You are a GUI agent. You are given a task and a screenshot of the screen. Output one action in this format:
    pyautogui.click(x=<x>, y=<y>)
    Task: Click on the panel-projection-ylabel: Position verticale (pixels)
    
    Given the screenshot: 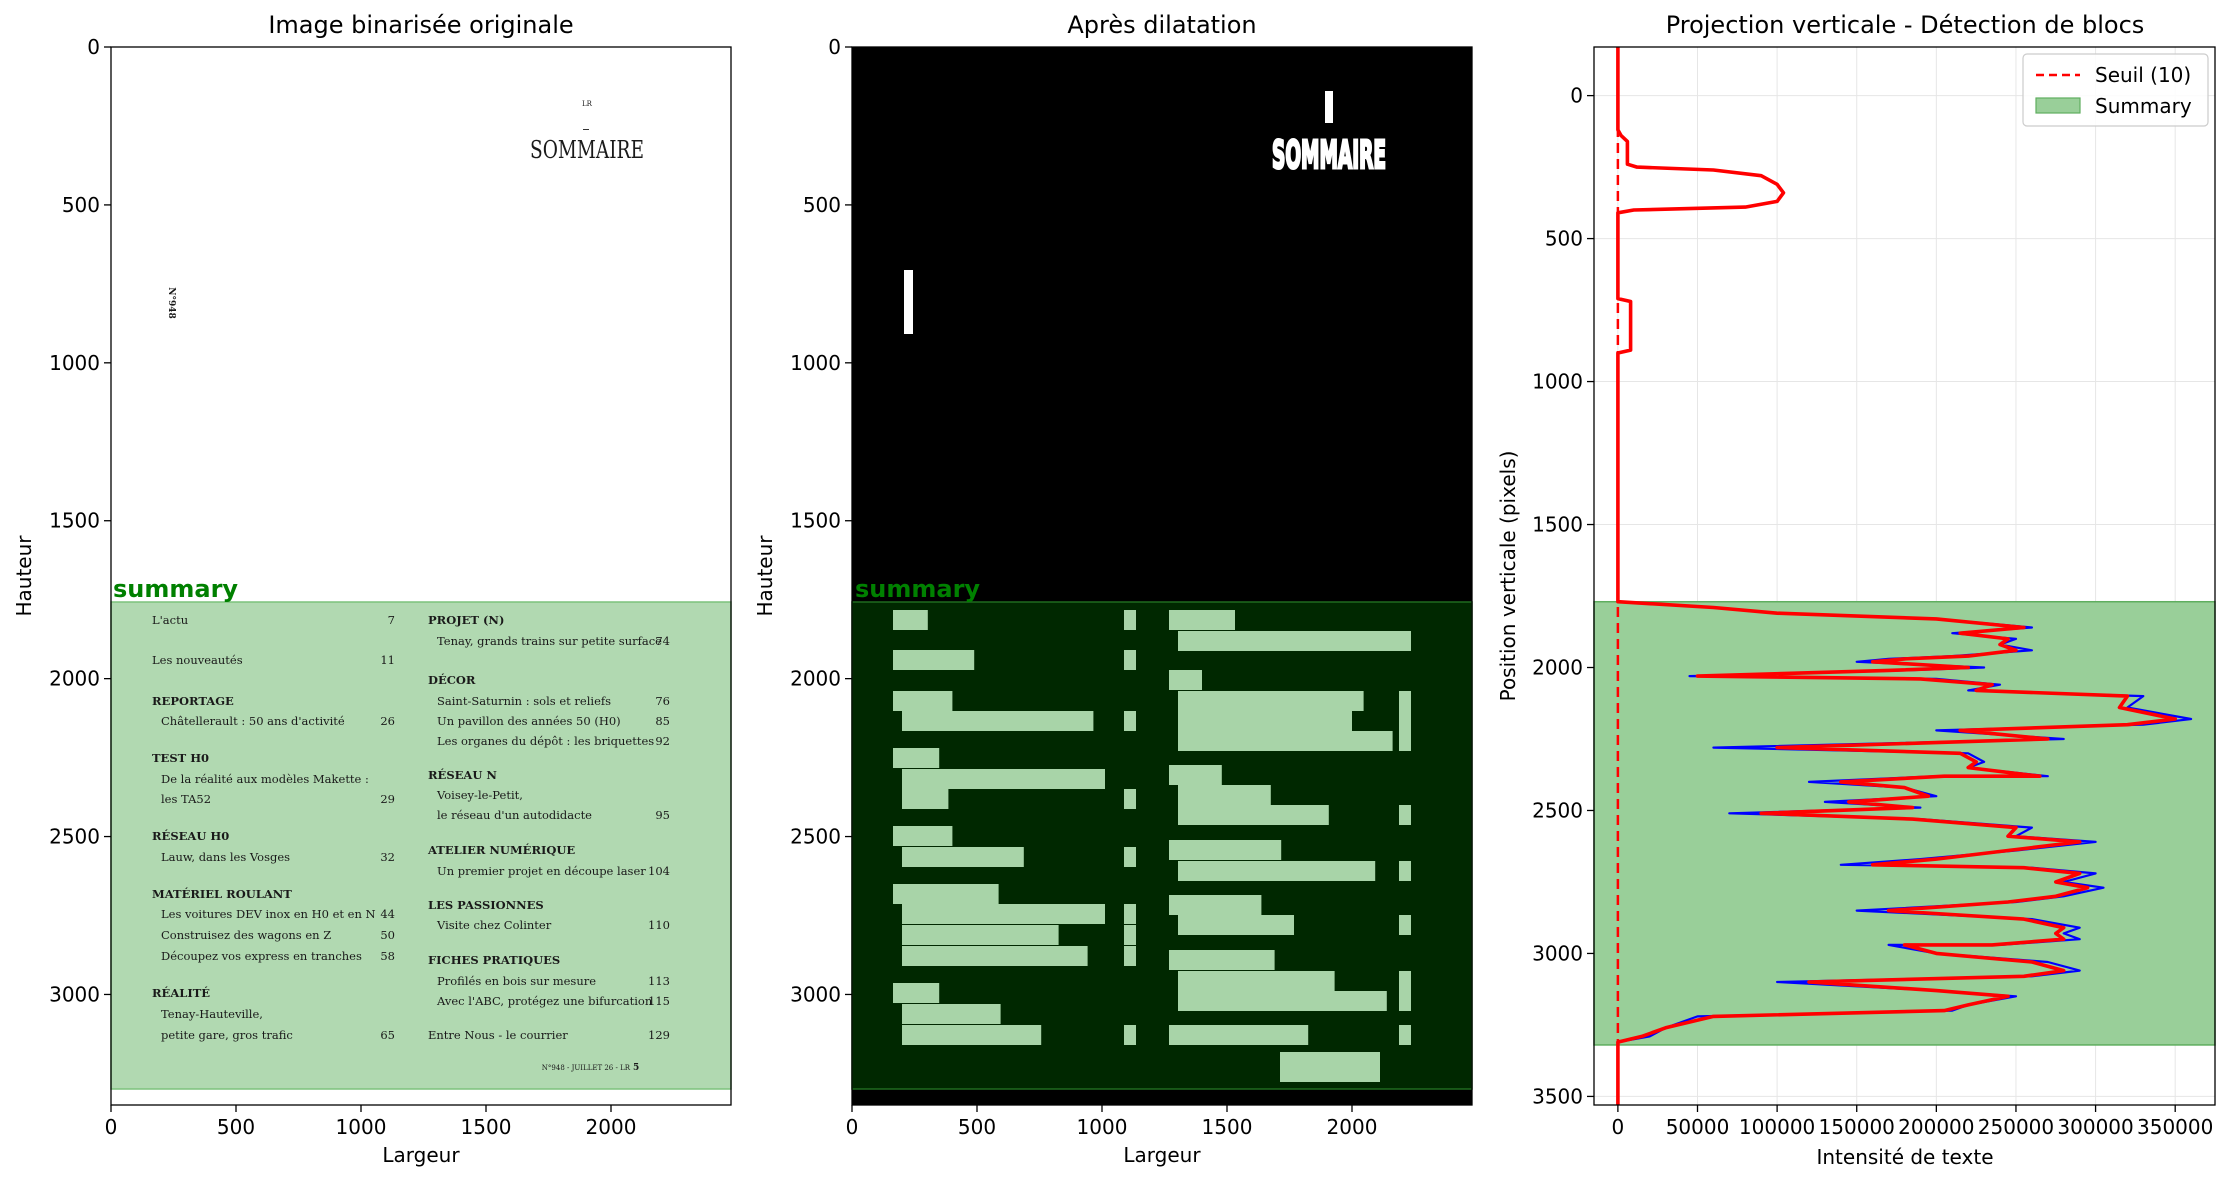 What is the action you would take?
    pyautogui.click(x=1508, y=576)
    